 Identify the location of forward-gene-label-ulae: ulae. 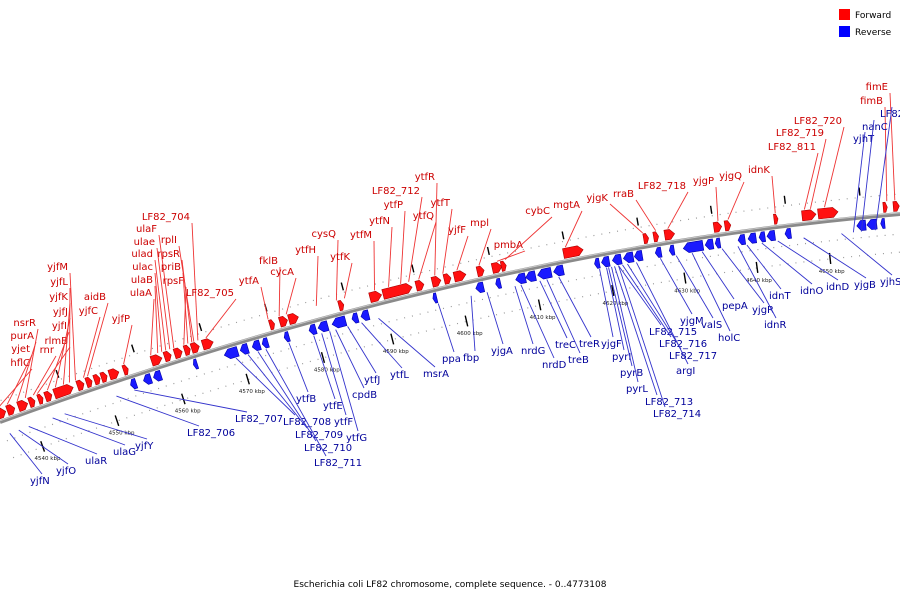
(144, 242).